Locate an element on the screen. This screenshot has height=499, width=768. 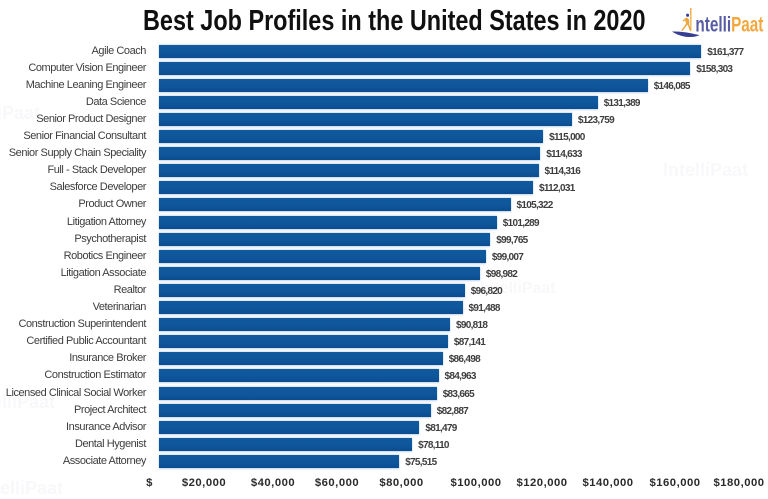
svg-text: ntelliPaat is located at coordinates (729, 25).